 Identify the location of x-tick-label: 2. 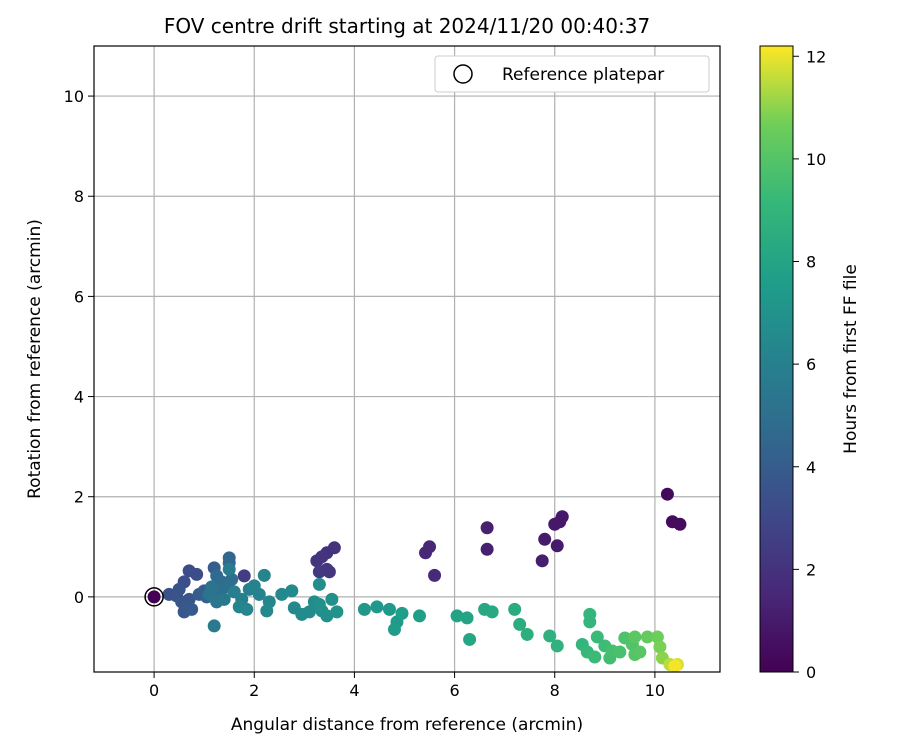
(254, 690).